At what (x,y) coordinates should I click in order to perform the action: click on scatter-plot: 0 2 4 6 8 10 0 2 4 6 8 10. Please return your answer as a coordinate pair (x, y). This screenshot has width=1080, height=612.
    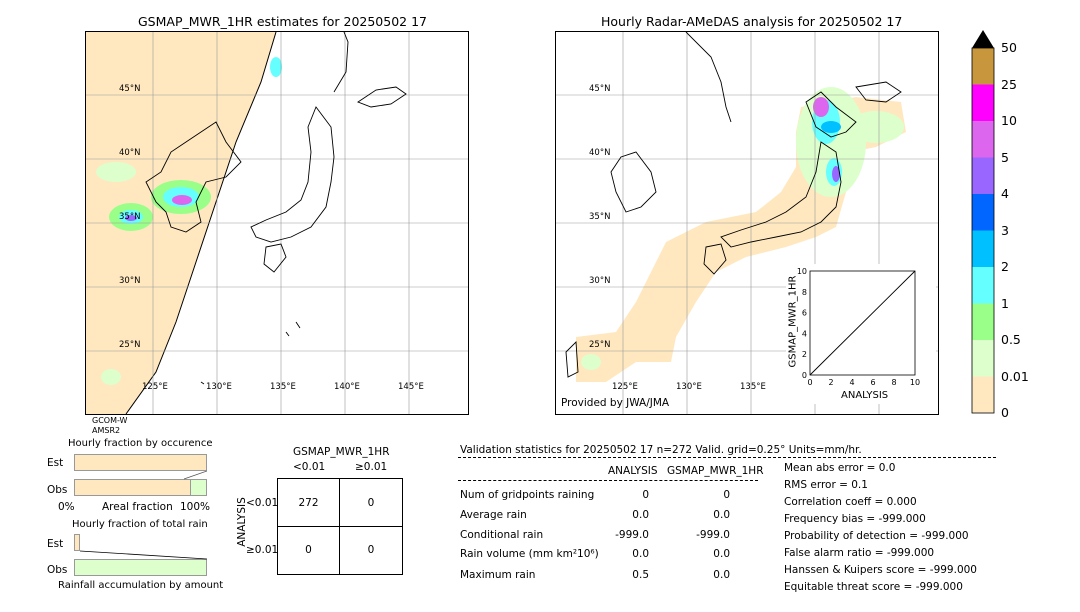
    Looking at the image, I should click on (858, 327).